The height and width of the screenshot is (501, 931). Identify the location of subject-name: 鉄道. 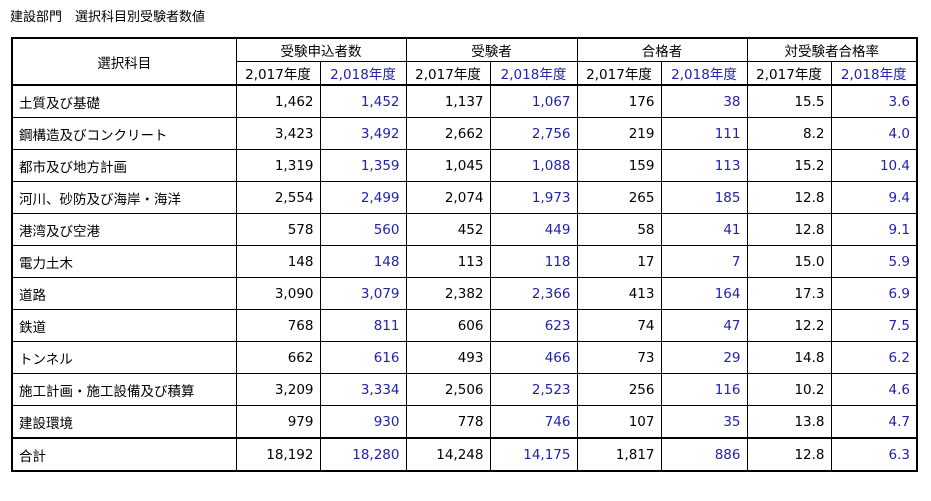
(124, 325).